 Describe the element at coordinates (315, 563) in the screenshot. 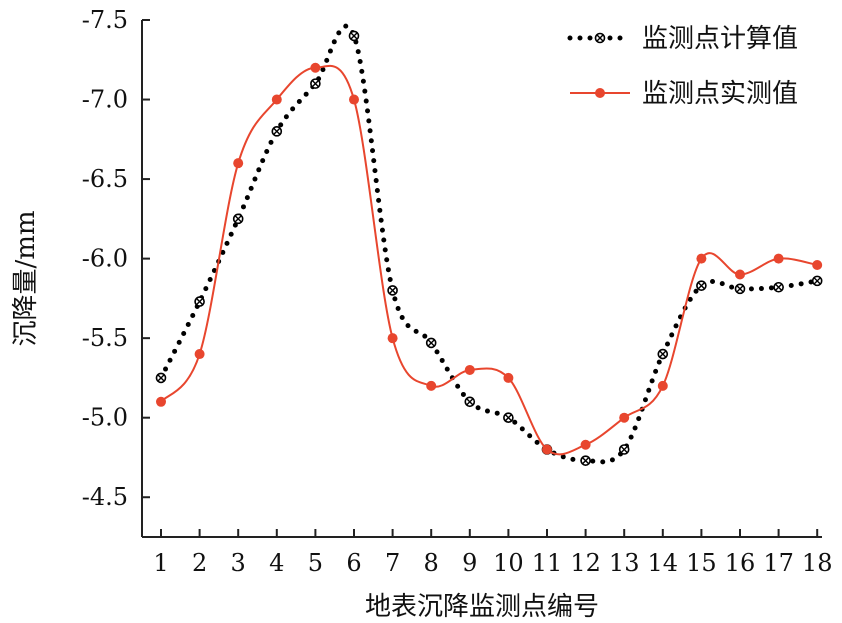

I see `x-tick-label: 5` at that location.